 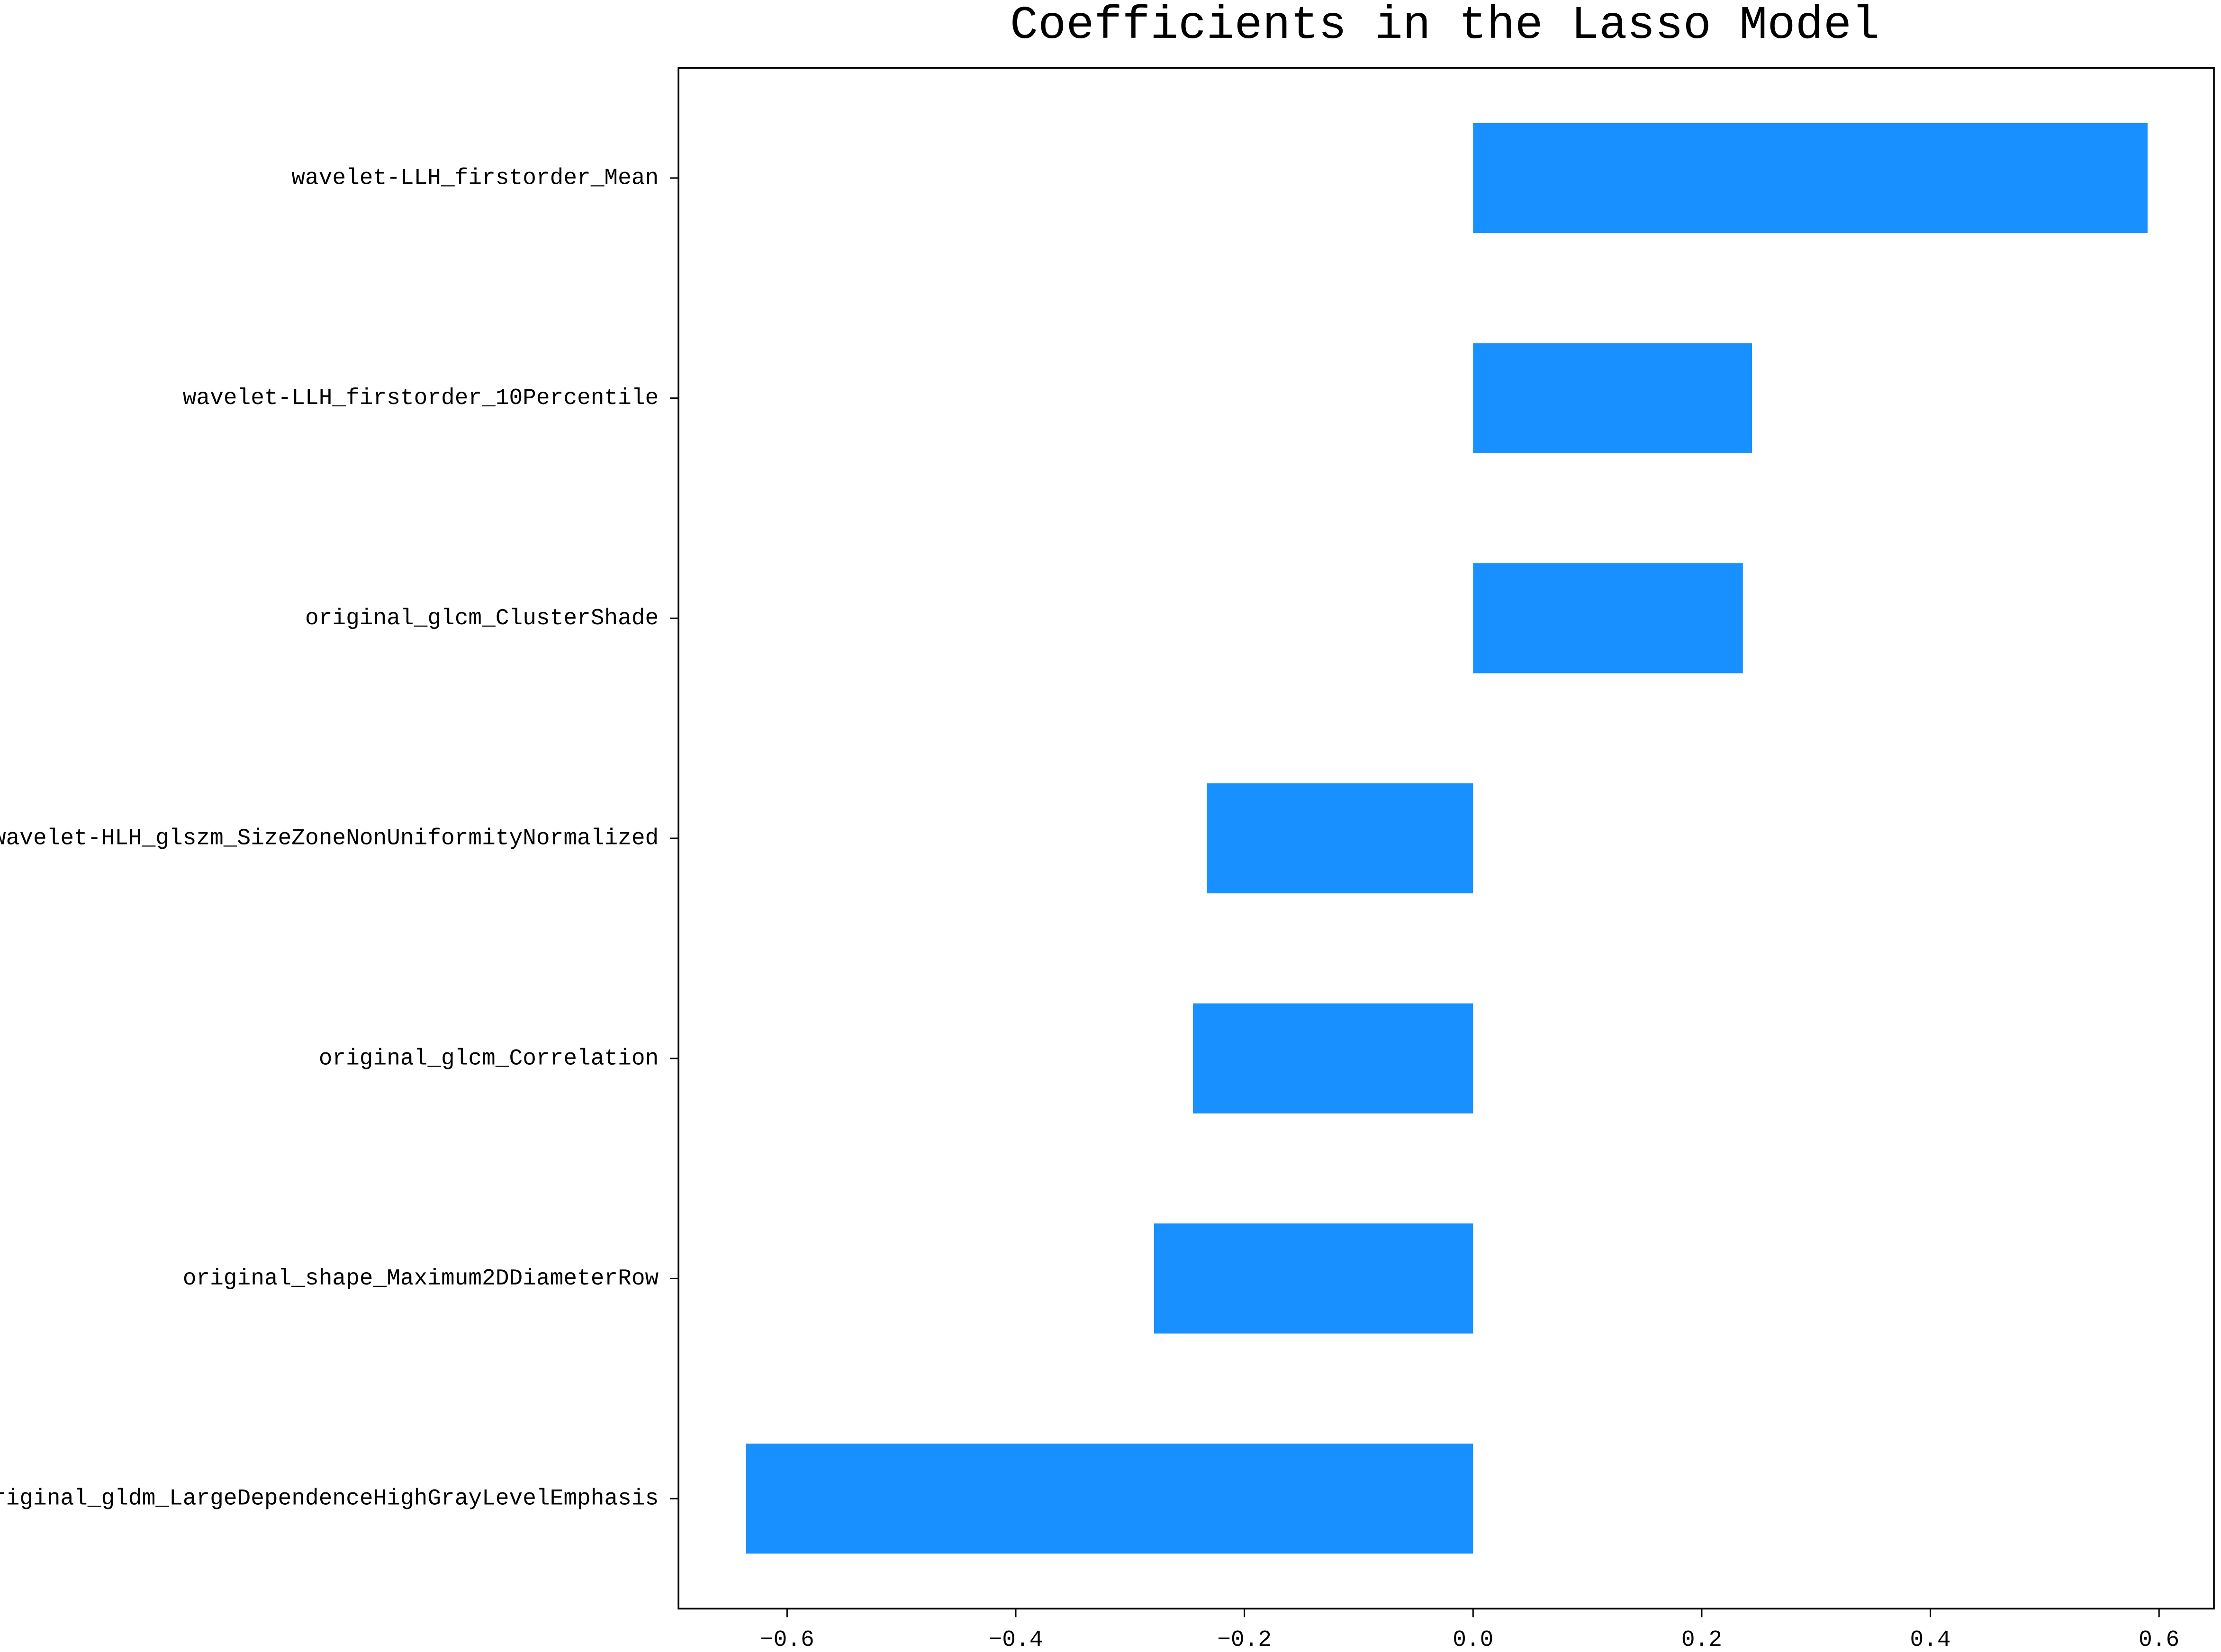 I want to click on y-tick-label: original_shape_Maximum2DDiameterRow, so click(x=421, y=1279).